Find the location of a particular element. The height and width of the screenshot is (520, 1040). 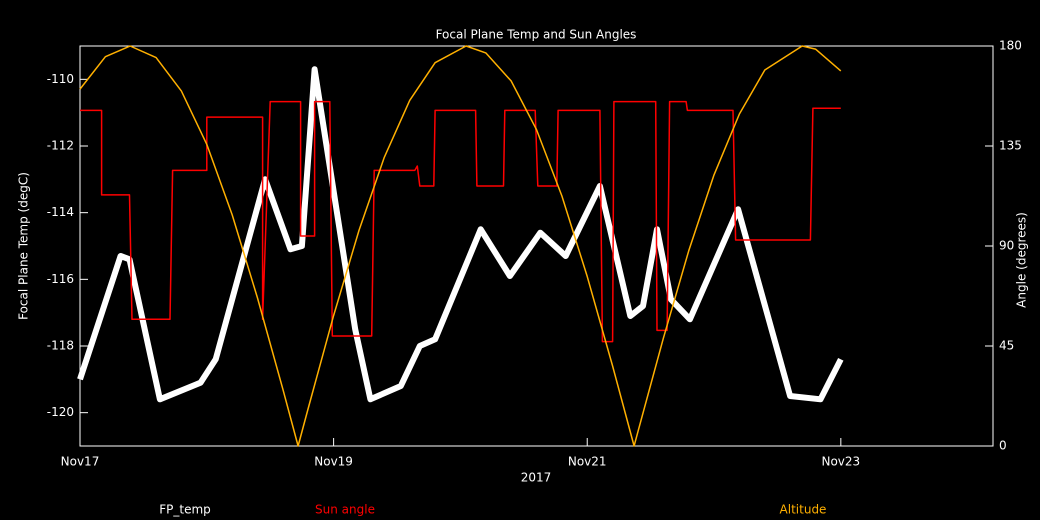

chart-title: Focal Plane Temp and Sun Angles is located at coordinates (536, 35).